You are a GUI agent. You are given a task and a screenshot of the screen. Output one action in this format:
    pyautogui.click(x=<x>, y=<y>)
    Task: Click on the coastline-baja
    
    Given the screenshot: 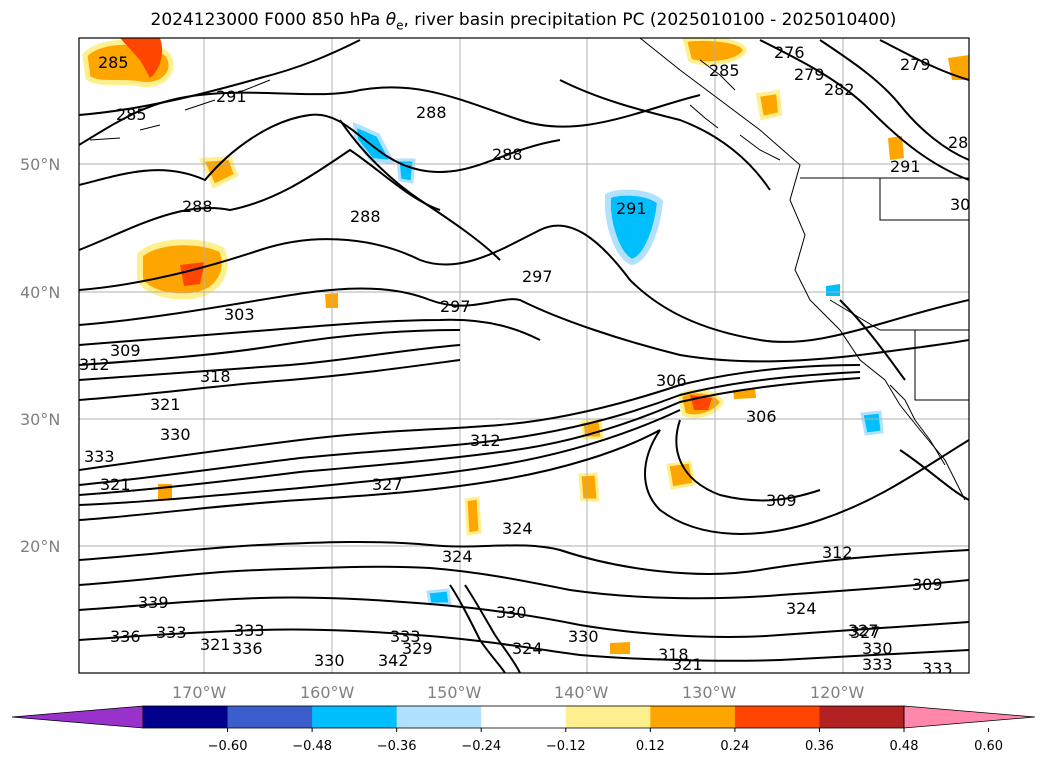 What is the action you would take?
    pyautogui.click(x=917, y=425)
    